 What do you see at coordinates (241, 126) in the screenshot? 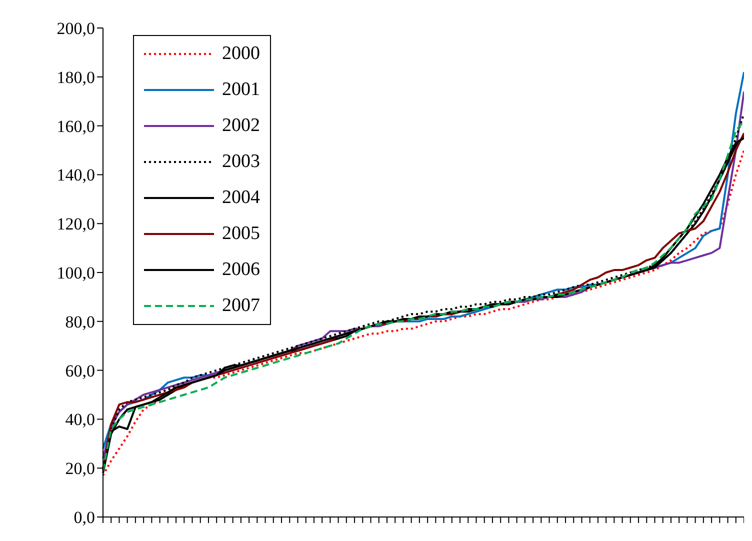
I see `legend-label: 2002` at bounding box center [241, 126].